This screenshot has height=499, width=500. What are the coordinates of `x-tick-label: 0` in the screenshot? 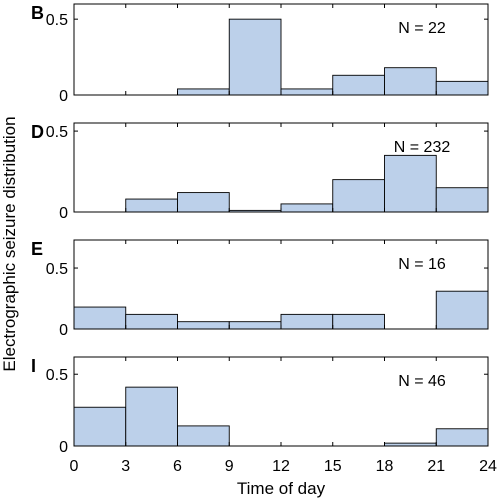 It's located at (74, 466).